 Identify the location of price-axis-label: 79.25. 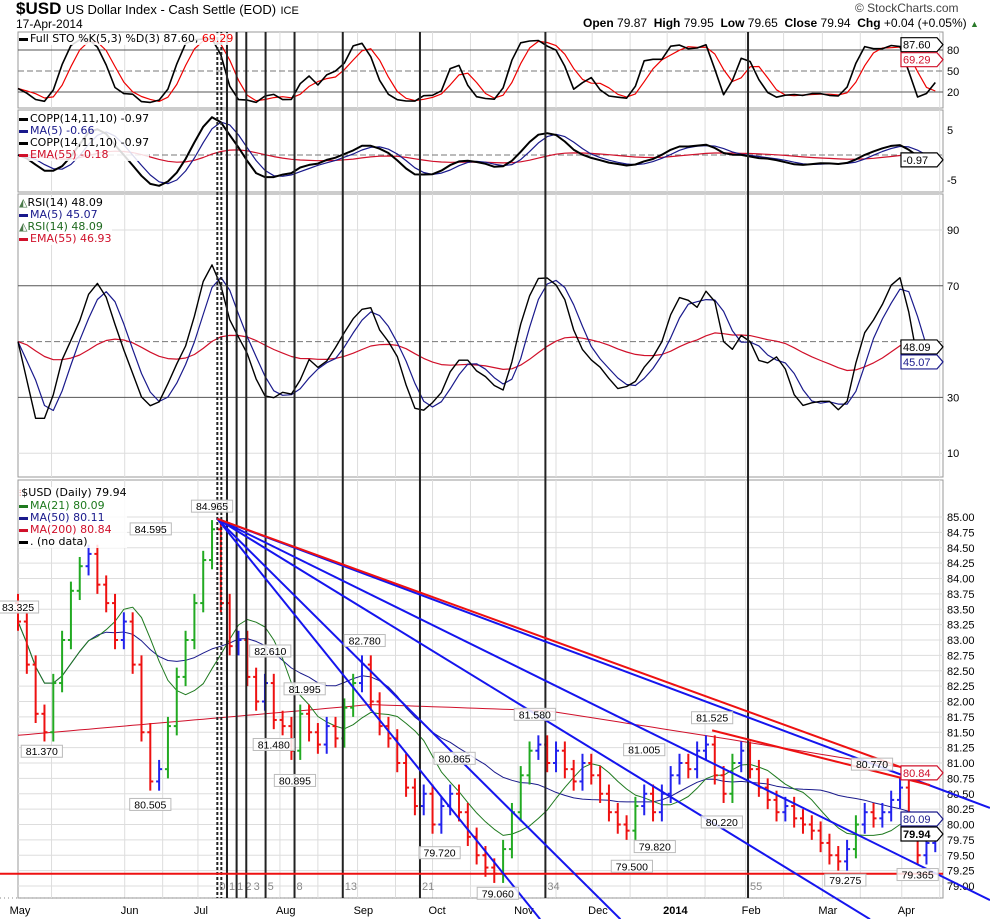
(961, 872).